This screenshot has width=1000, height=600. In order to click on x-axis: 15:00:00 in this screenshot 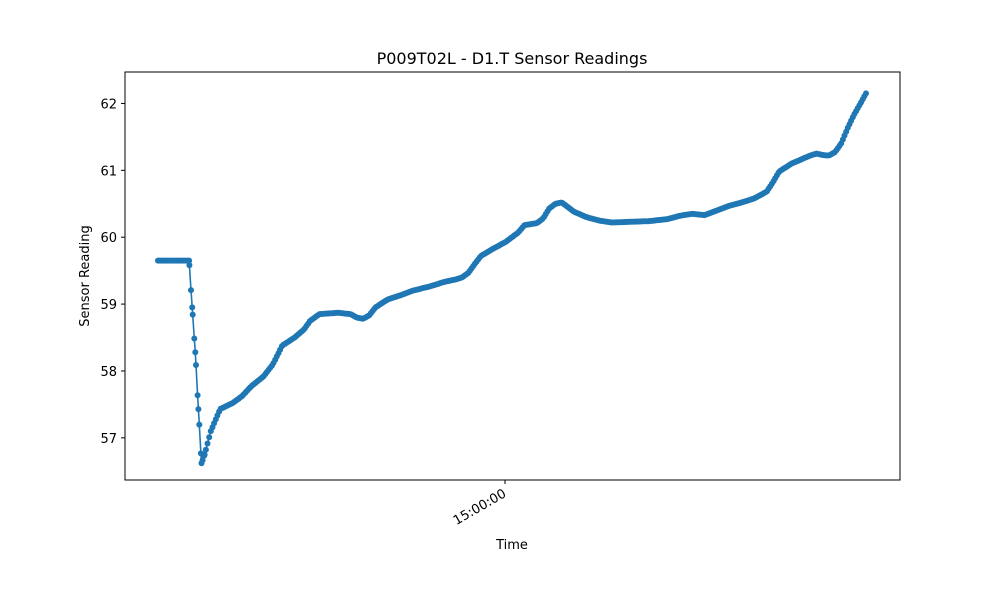, I will do `click(480, 504)`.